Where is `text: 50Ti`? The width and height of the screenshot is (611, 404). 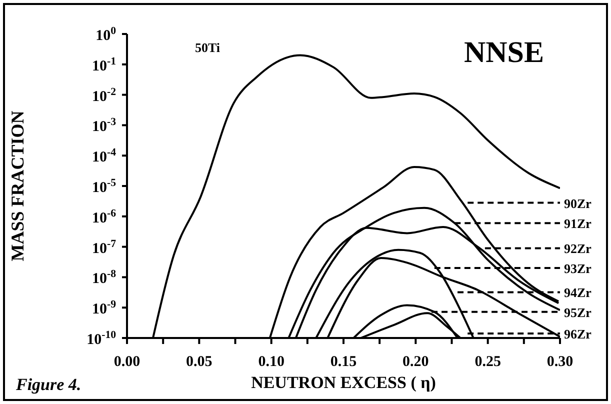
text: 50Ti is located at coordinates (207, 48).